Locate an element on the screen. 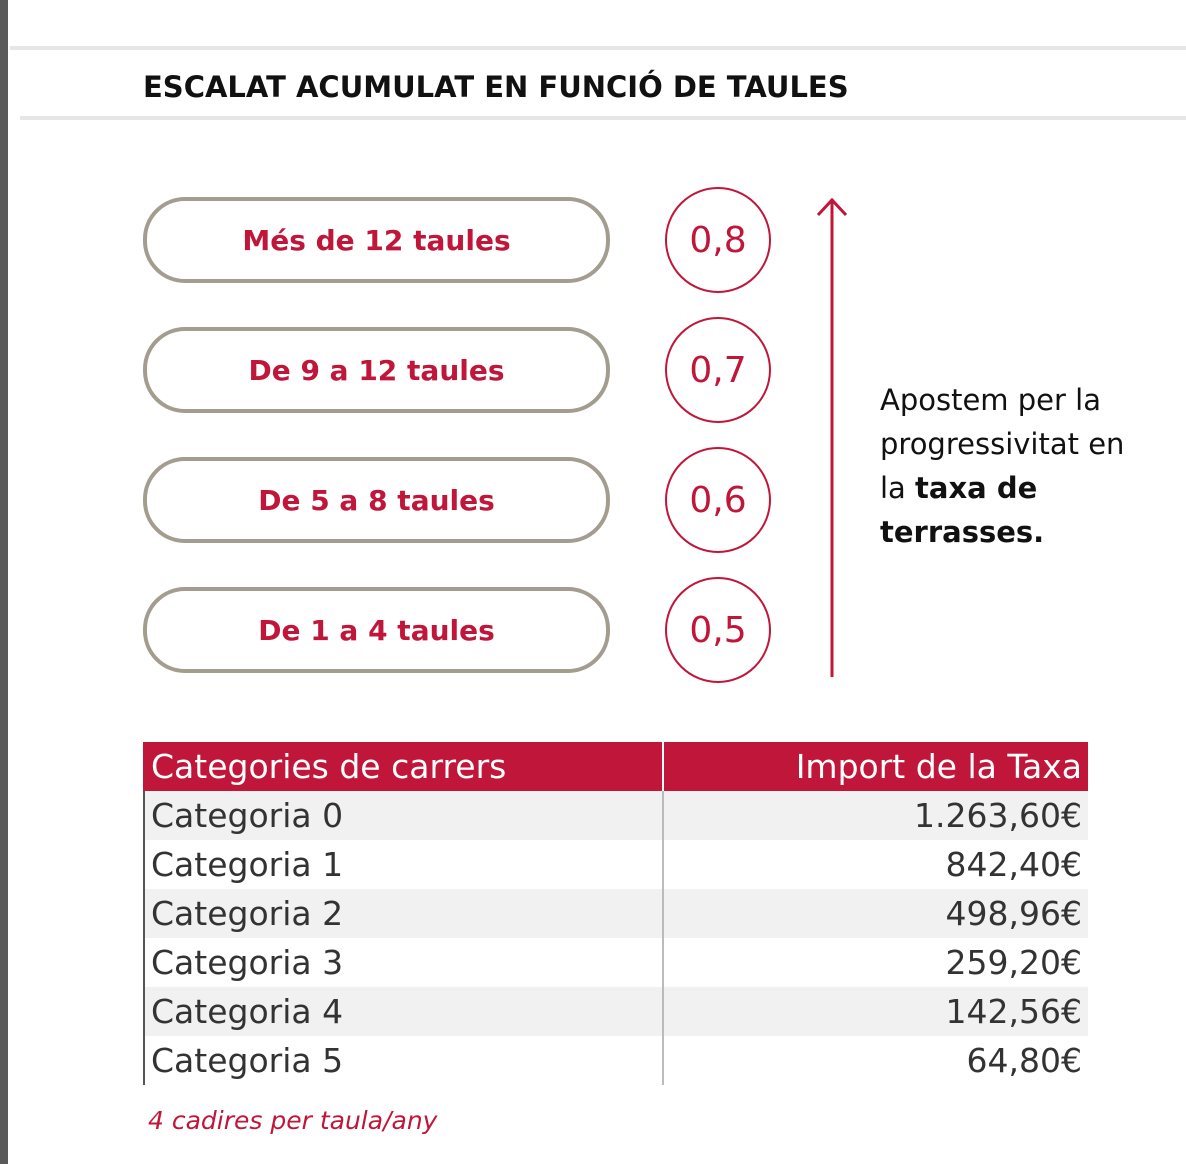 The height and width of the screenshot is (1164, 1186). note-bold: taxa de terrasses. is located at coordinates (962, 510).